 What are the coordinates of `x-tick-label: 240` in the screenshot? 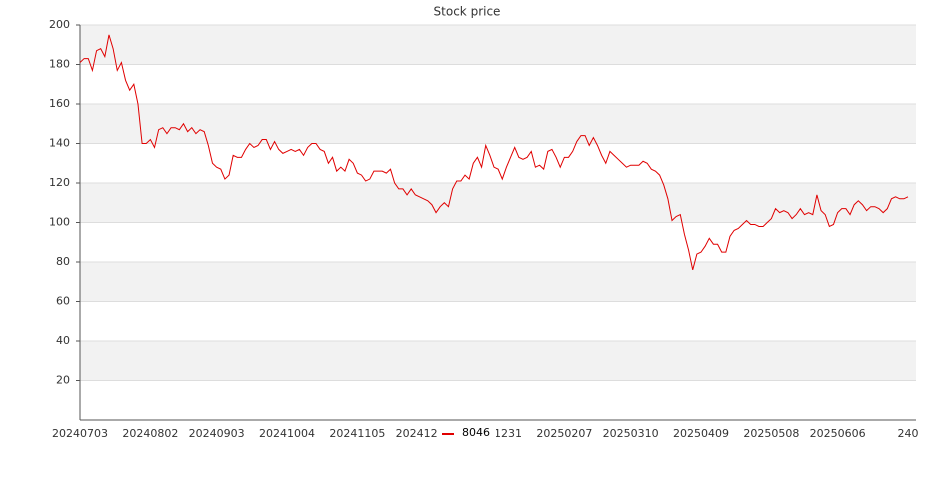 It's located at (908, 433).